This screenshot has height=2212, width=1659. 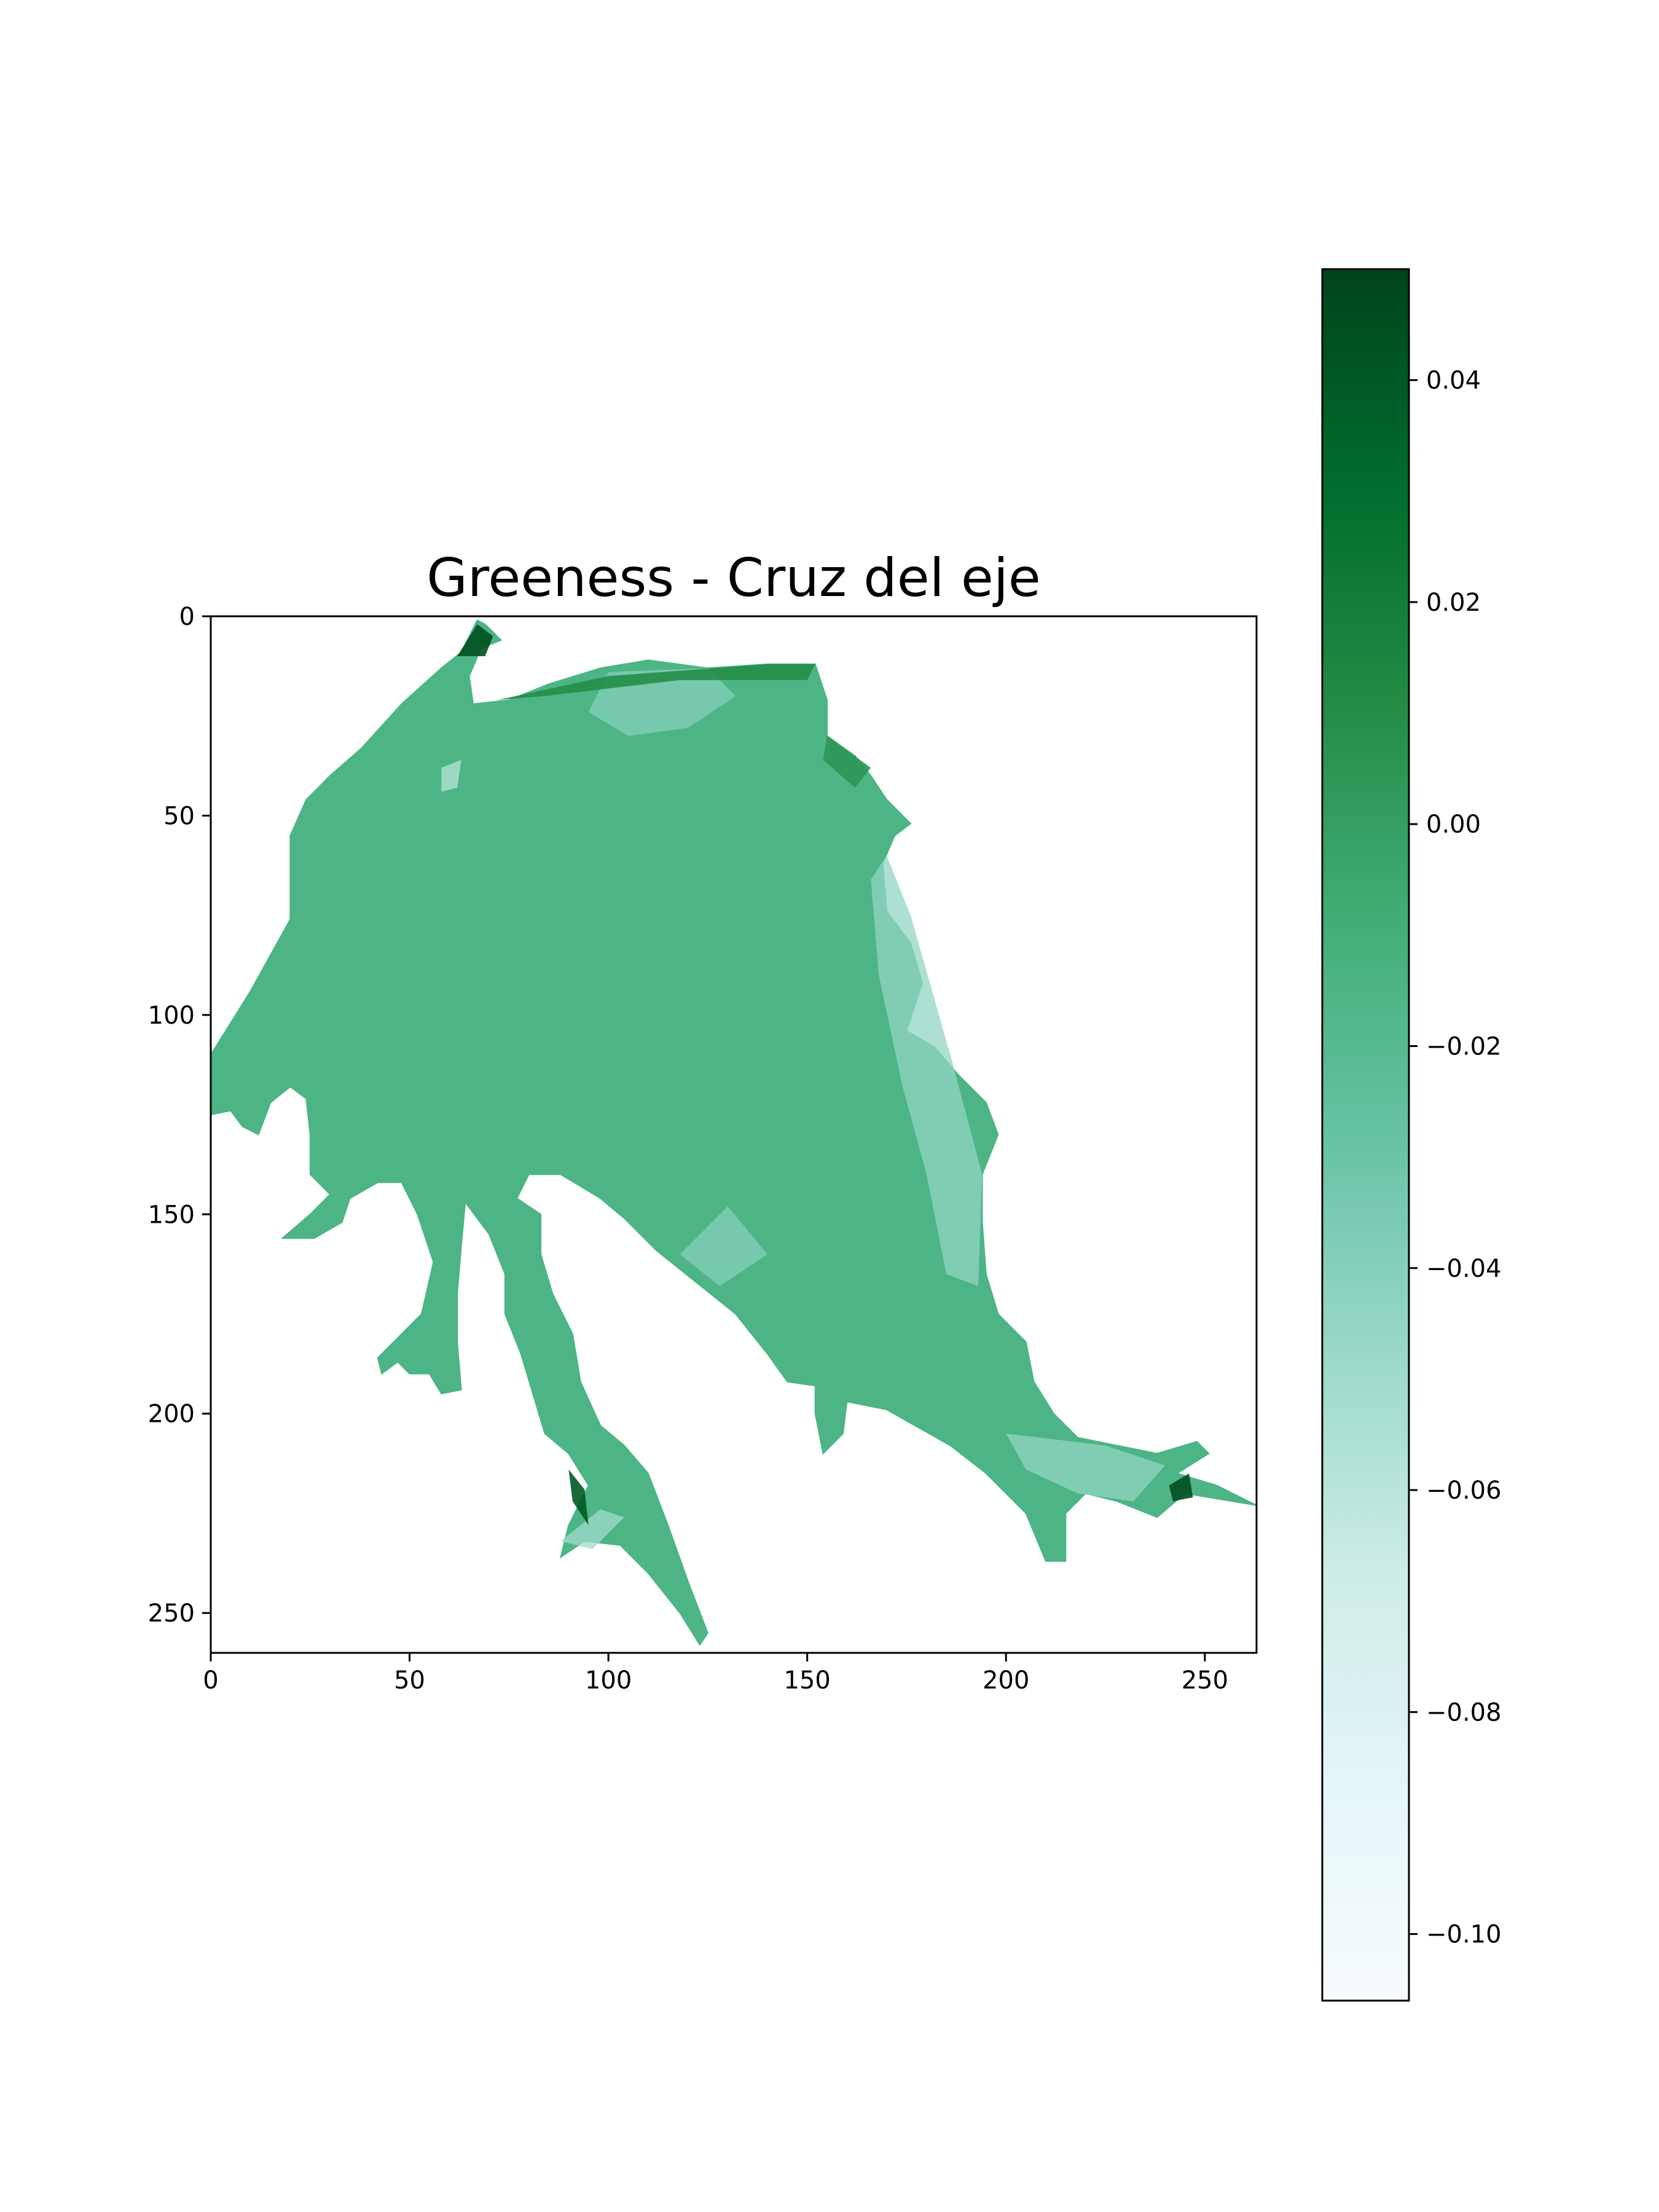 What do you see at coordinates (1453, 381) in the screenshot?
I see `colorbar-tick-label-7: 0.04` at bounding box center [1453, 381].